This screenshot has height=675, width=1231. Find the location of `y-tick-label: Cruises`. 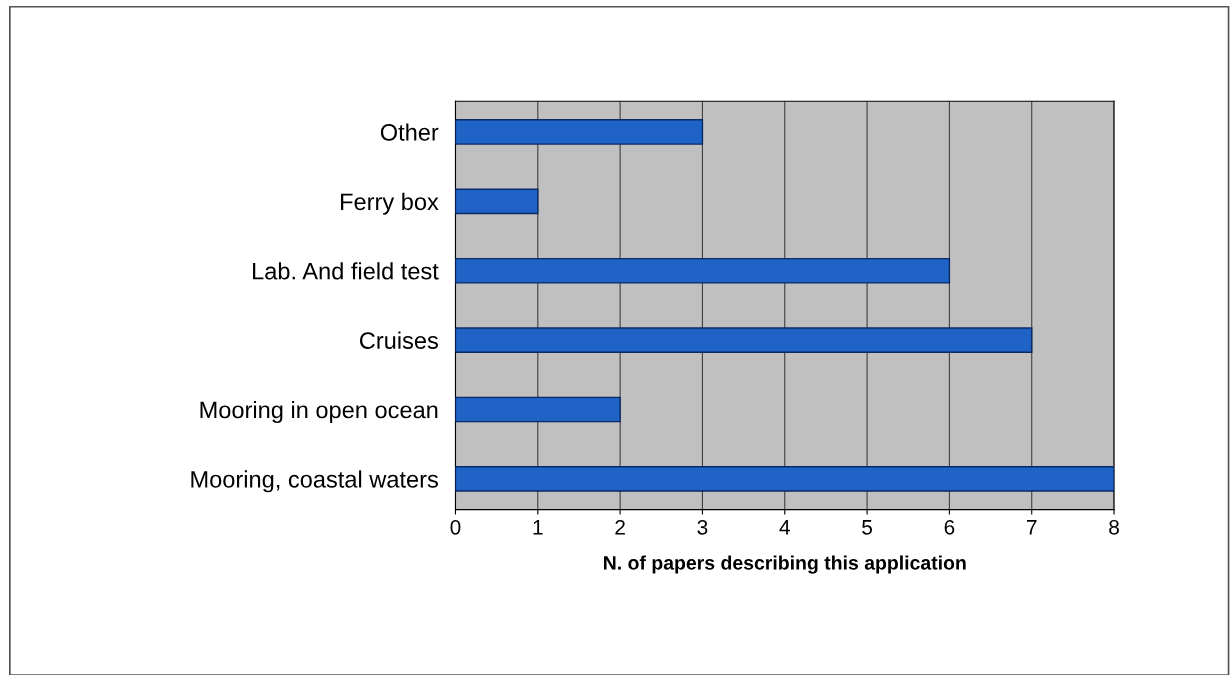

y-tick-label: Cruises is located at coordinates (398, 340).